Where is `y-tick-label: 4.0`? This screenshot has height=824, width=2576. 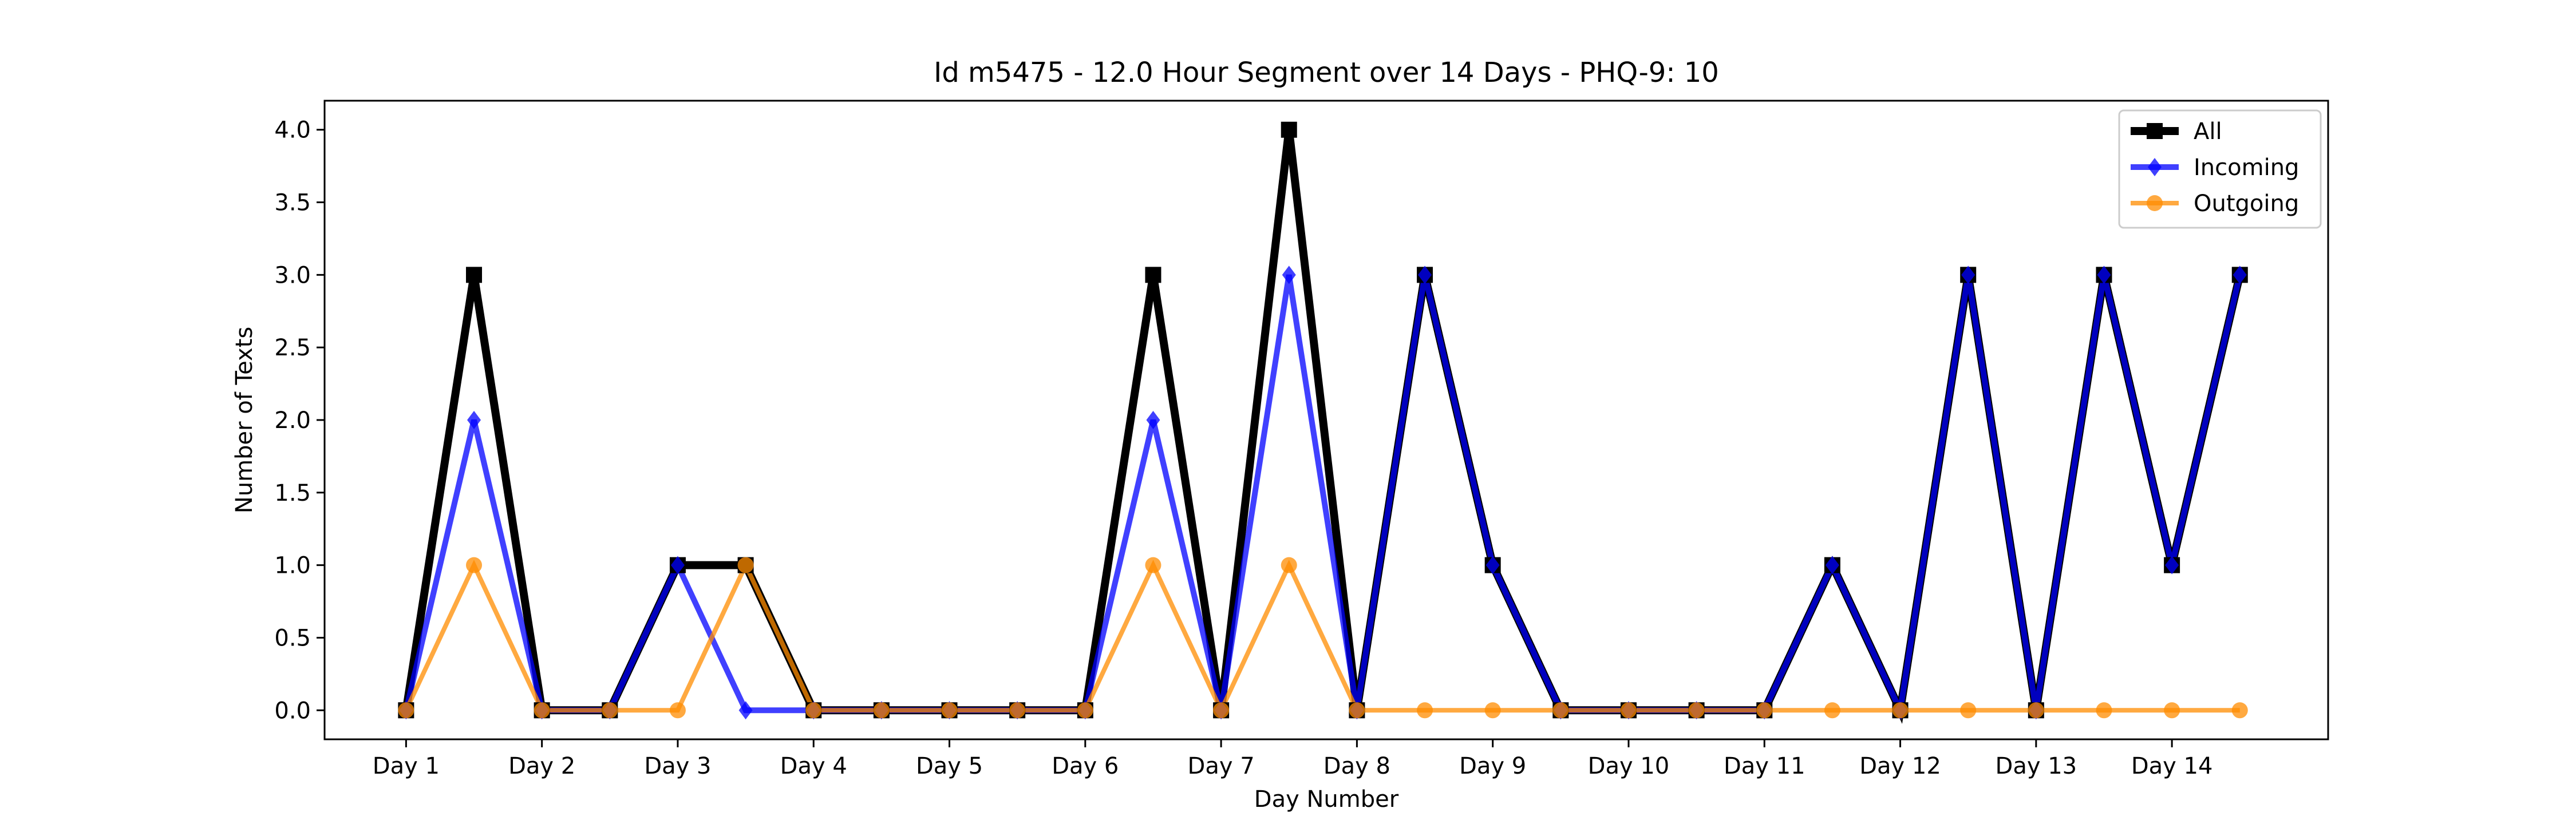 y-tick-label: 4.0 is located at coordinates (292, 130).